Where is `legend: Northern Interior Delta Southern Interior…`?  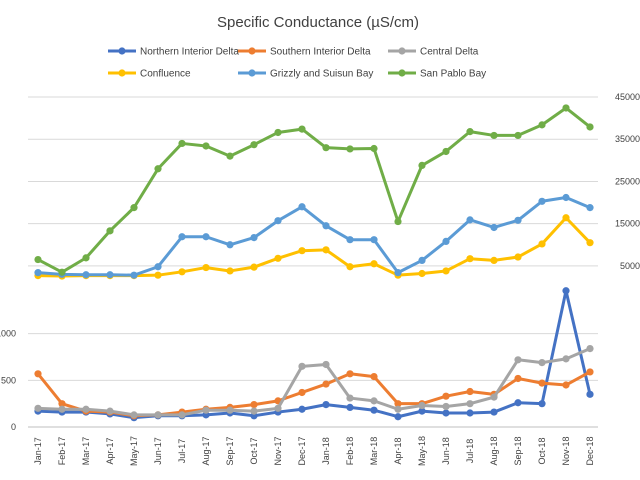 legend: Northern Interior Delta Southern Interior… is located at coordinates (297, 63).